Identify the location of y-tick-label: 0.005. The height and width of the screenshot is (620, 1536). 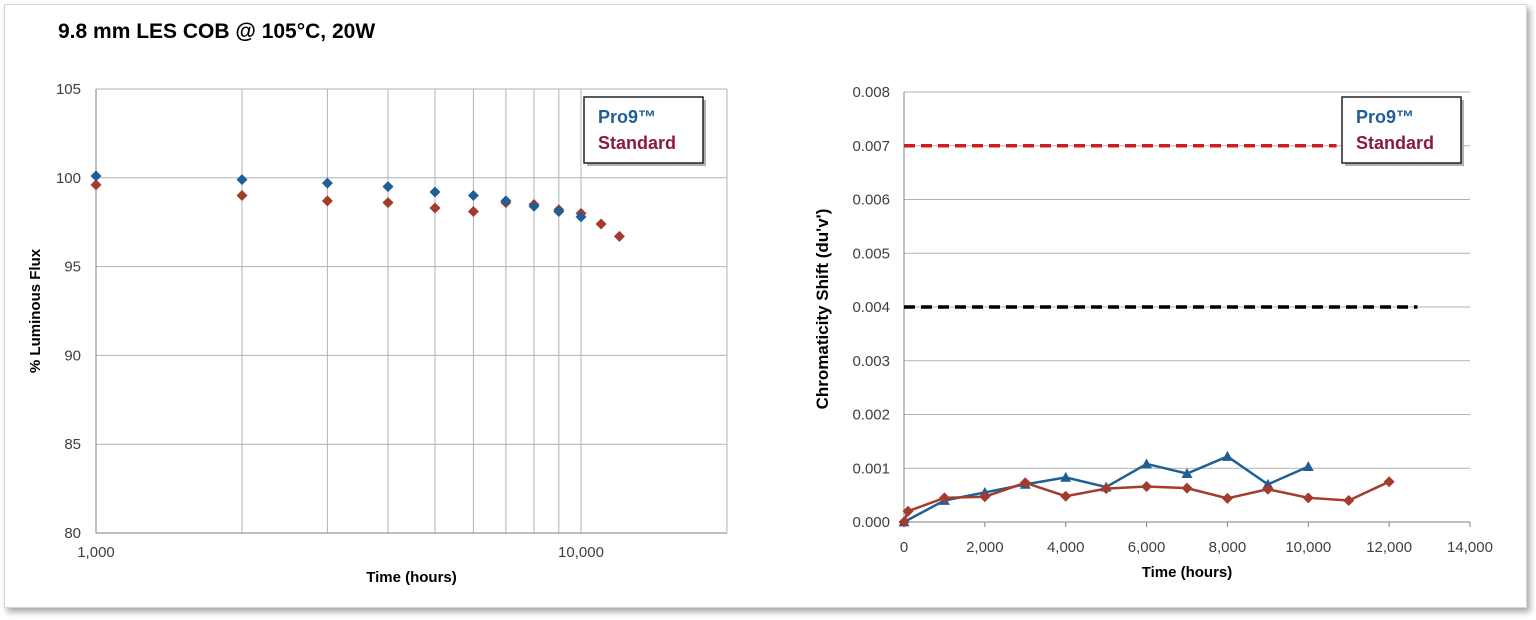
(871, 253).